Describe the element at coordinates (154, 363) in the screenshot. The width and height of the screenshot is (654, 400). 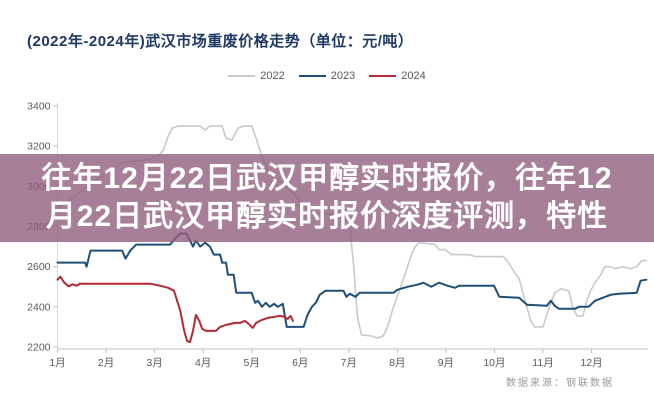
I see `x-tick-label: 3月` at that location.